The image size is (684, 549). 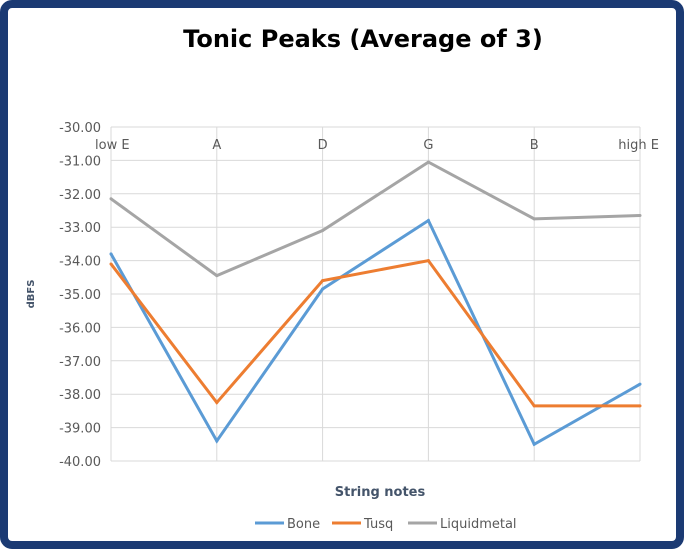 What do you see at coordinates (80, 328) in the screenshot?
I see `y-tick-label: -36.00` at bounding box center [80, 328].